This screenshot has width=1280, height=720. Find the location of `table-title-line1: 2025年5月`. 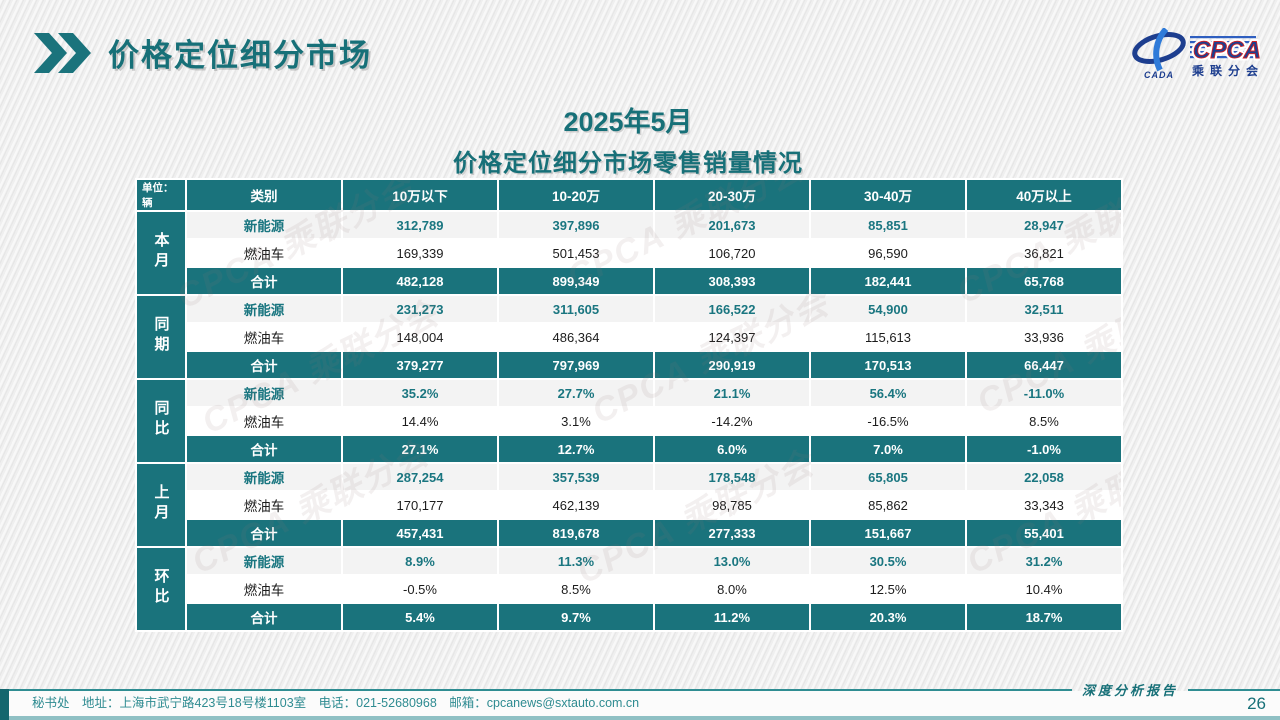

table-title-line1: 2025年5月 is located at coordinates (628, 122).